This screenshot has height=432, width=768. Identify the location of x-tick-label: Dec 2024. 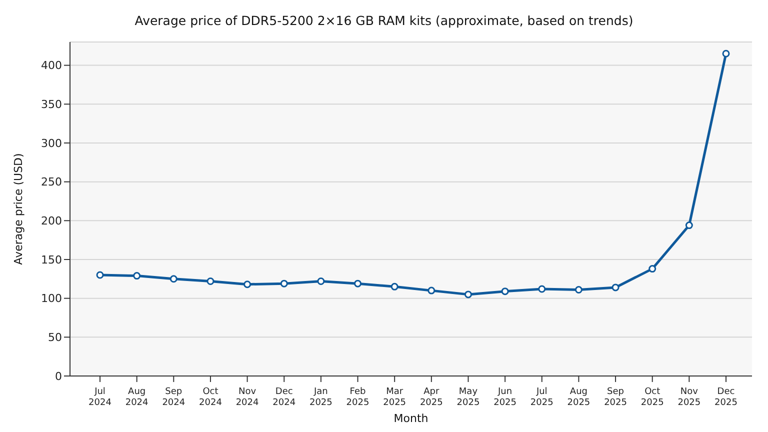
(284, 397).